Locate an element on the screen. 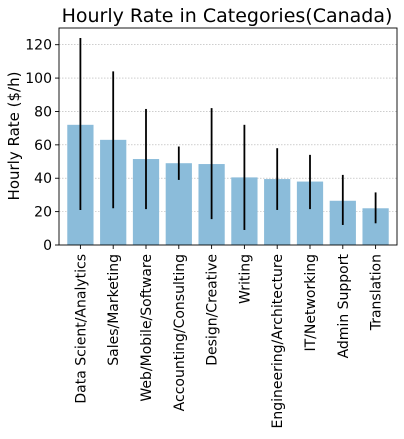 Image resolution: width=404 pixels, height=439 pixels. x-tick-label: Engineering/Architecture is located at coordinates (278, 341).